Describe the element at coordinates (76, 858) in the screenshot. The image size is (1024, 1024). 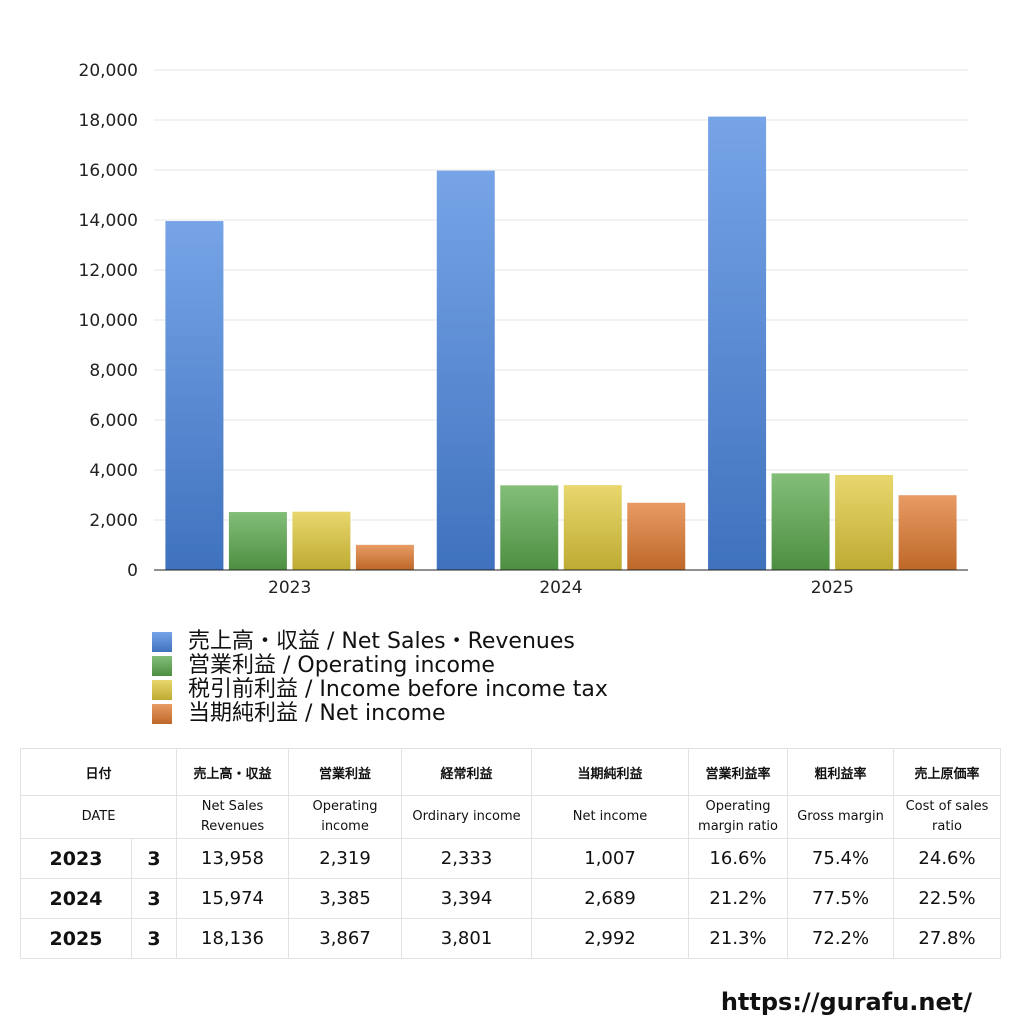
I see `row-year: 2023` at that location.